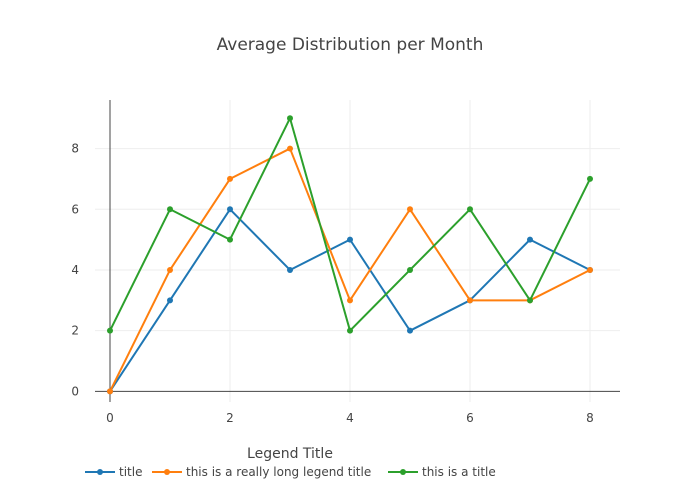  I want to click on legend-label: this is a really long legend title, so click(278, 472).